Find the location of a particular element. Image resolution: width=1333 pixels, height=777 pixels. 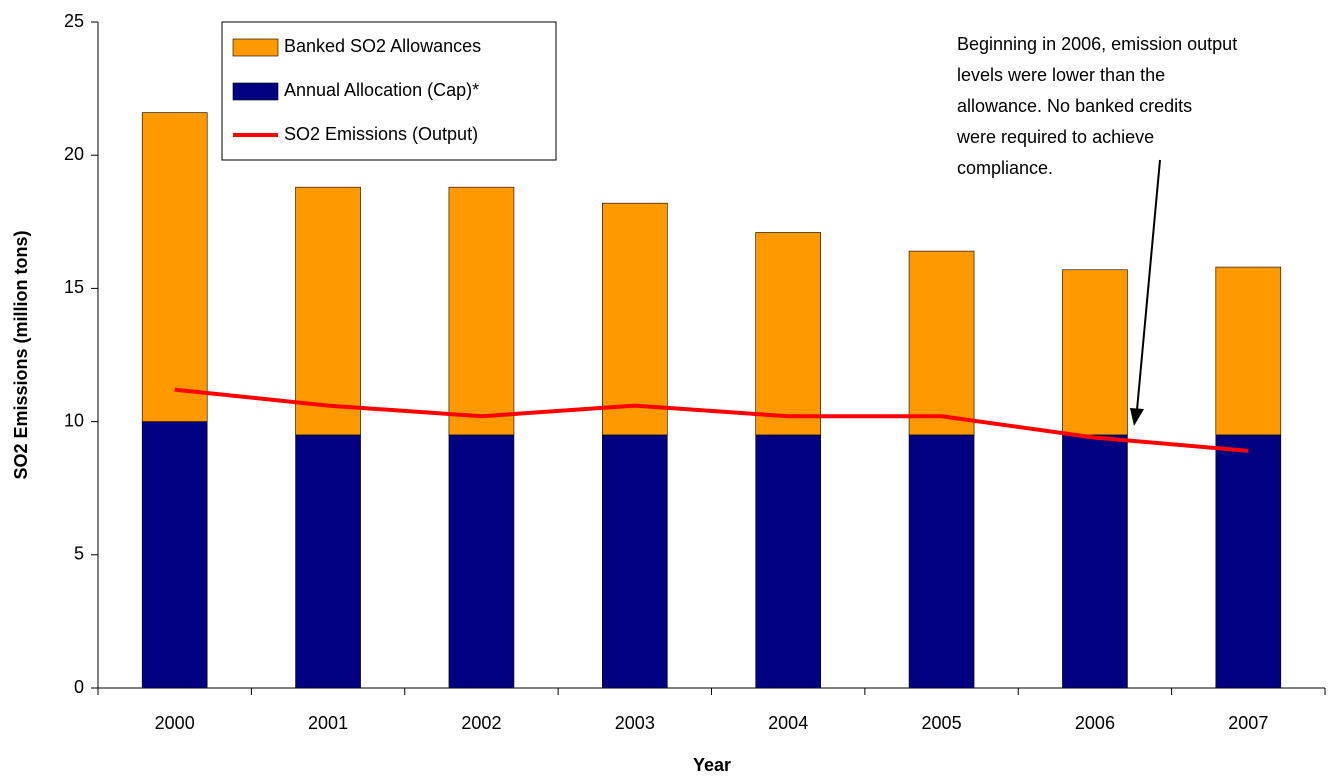

annotation: allowance. No banked credits is located at coordinates (1074, 106).